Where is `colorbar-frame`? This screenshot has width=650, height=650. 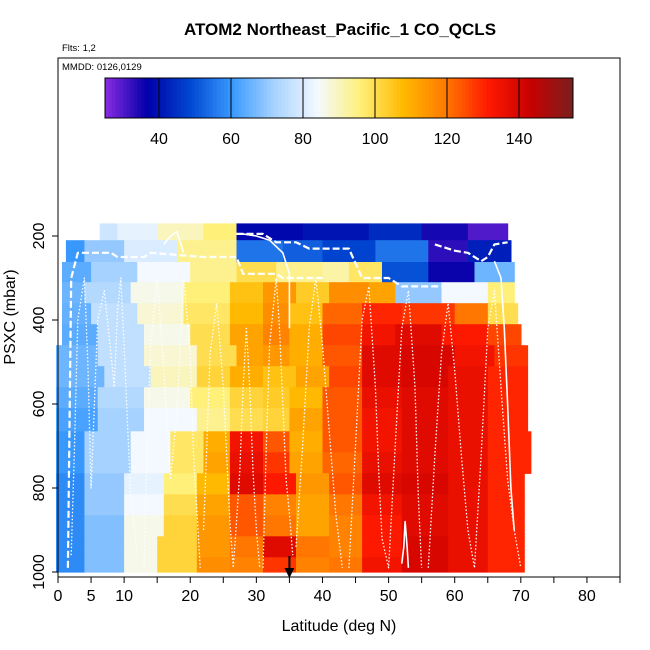 colorbar-frame is located at coordinates (339, 98).